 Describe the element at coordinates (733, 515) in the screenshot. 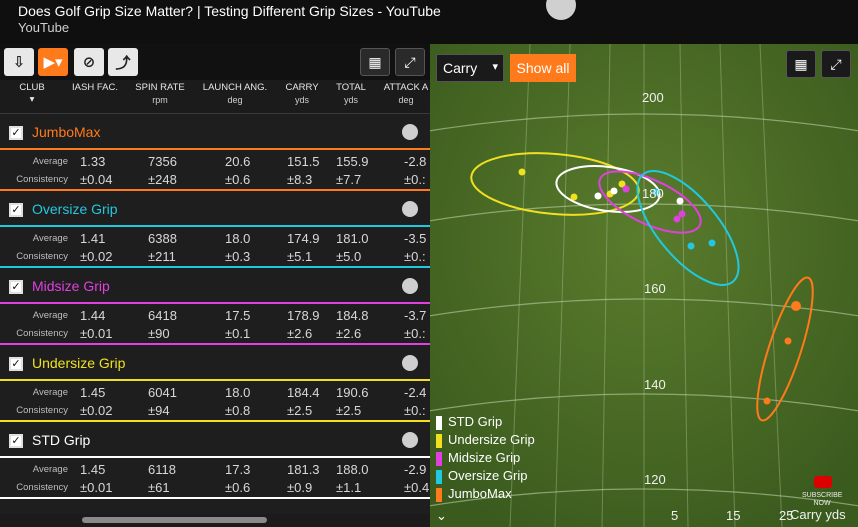

I see `x-label-15: 15` at that location.